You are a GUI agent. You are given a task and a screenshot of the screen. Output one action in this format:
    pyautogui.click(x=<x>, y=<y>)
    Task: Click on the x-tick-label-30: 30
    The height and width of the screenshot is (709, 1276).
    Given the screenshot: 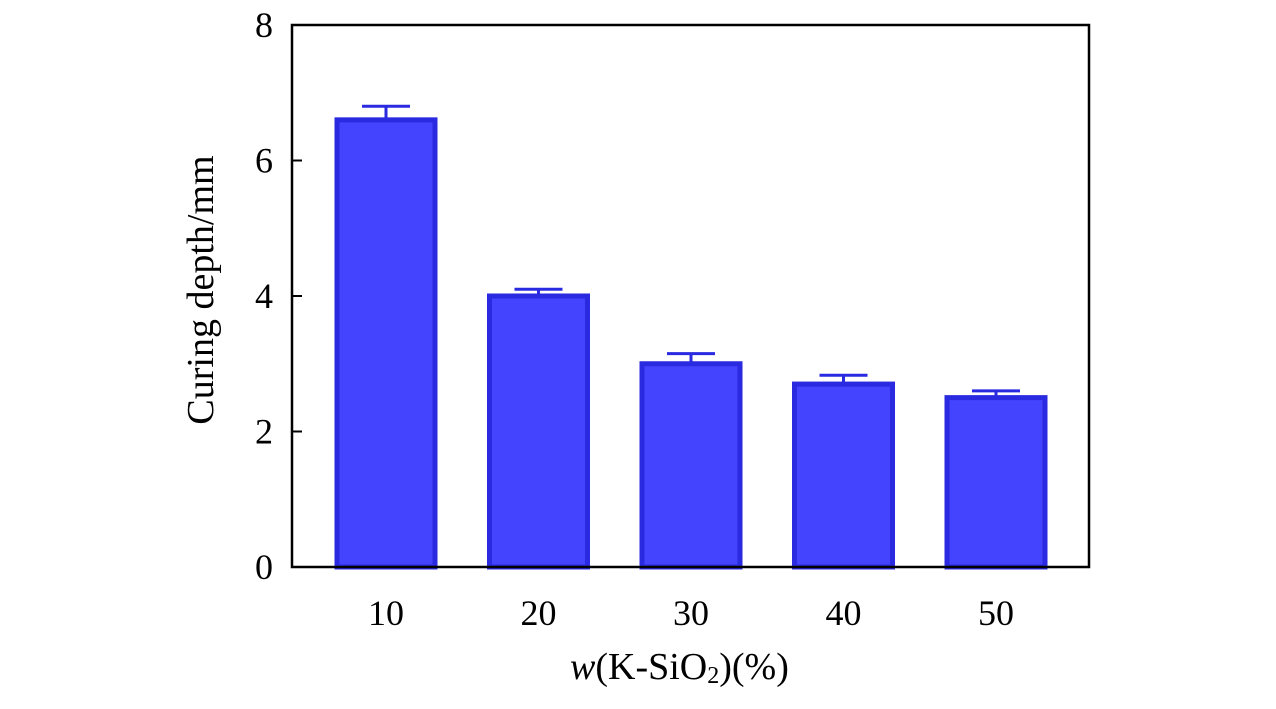 What is the action you would take?
    pyautogui.click(x=691, y=613)
    